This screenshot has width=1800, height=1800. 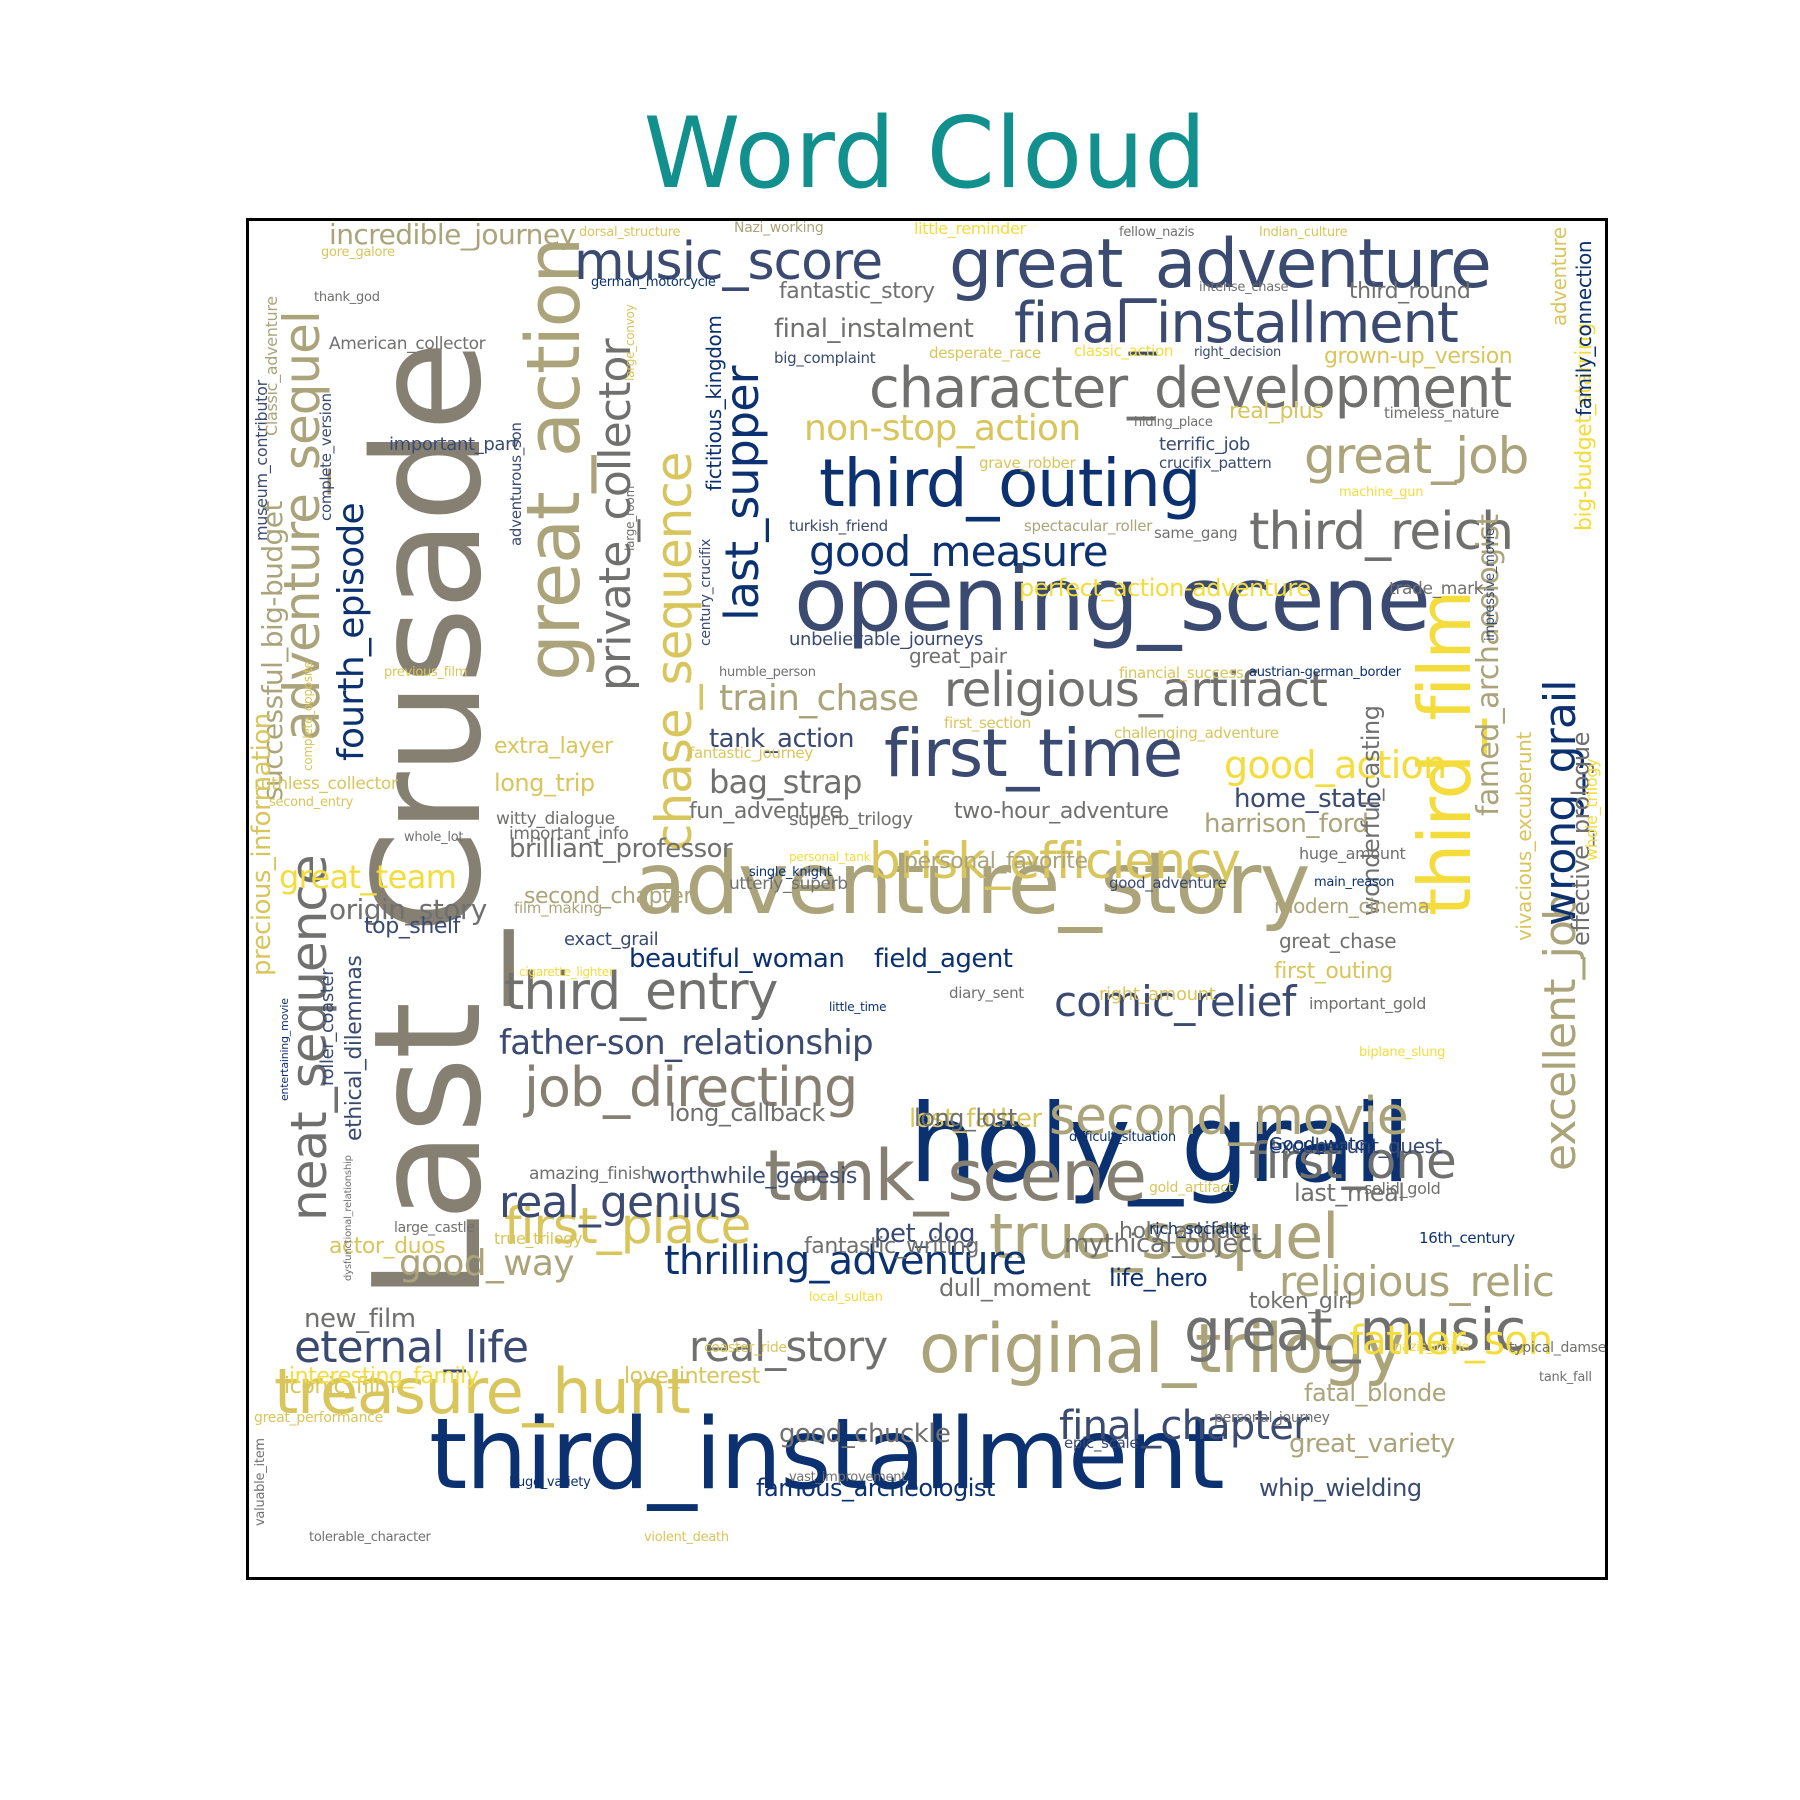 What do you see at coordinates (1272, 1418) in the screenshot?
I see `word: personal_journey` at bounding box center [1272, 1418].